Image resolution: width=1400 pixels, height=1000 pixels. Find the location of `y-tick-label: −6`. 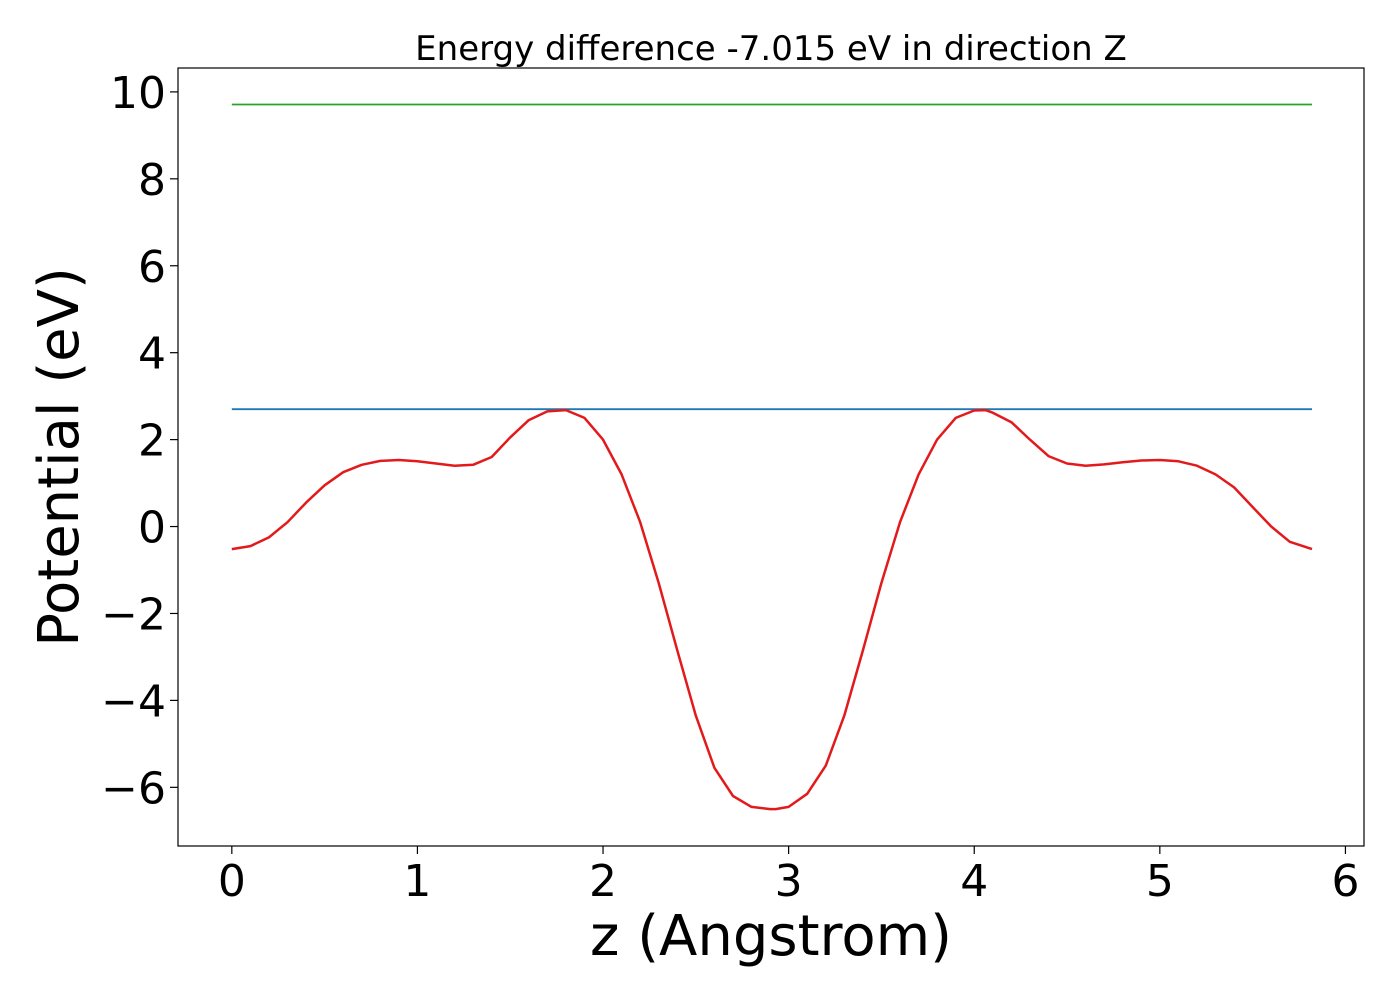

y-tick-label: −6 is located at coordinates (133, 788).